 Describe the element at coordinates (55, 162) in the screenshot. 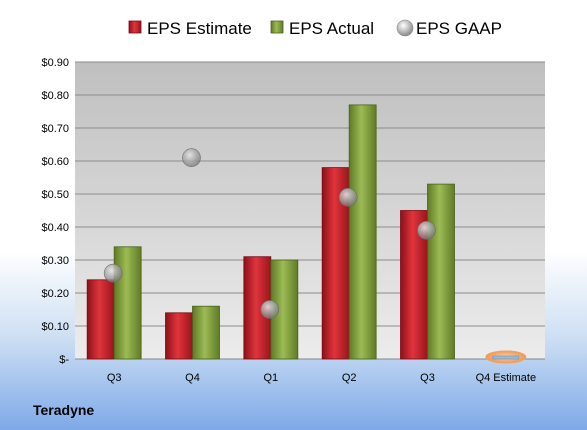

I see `y-tick-label: $0.60` at that location.